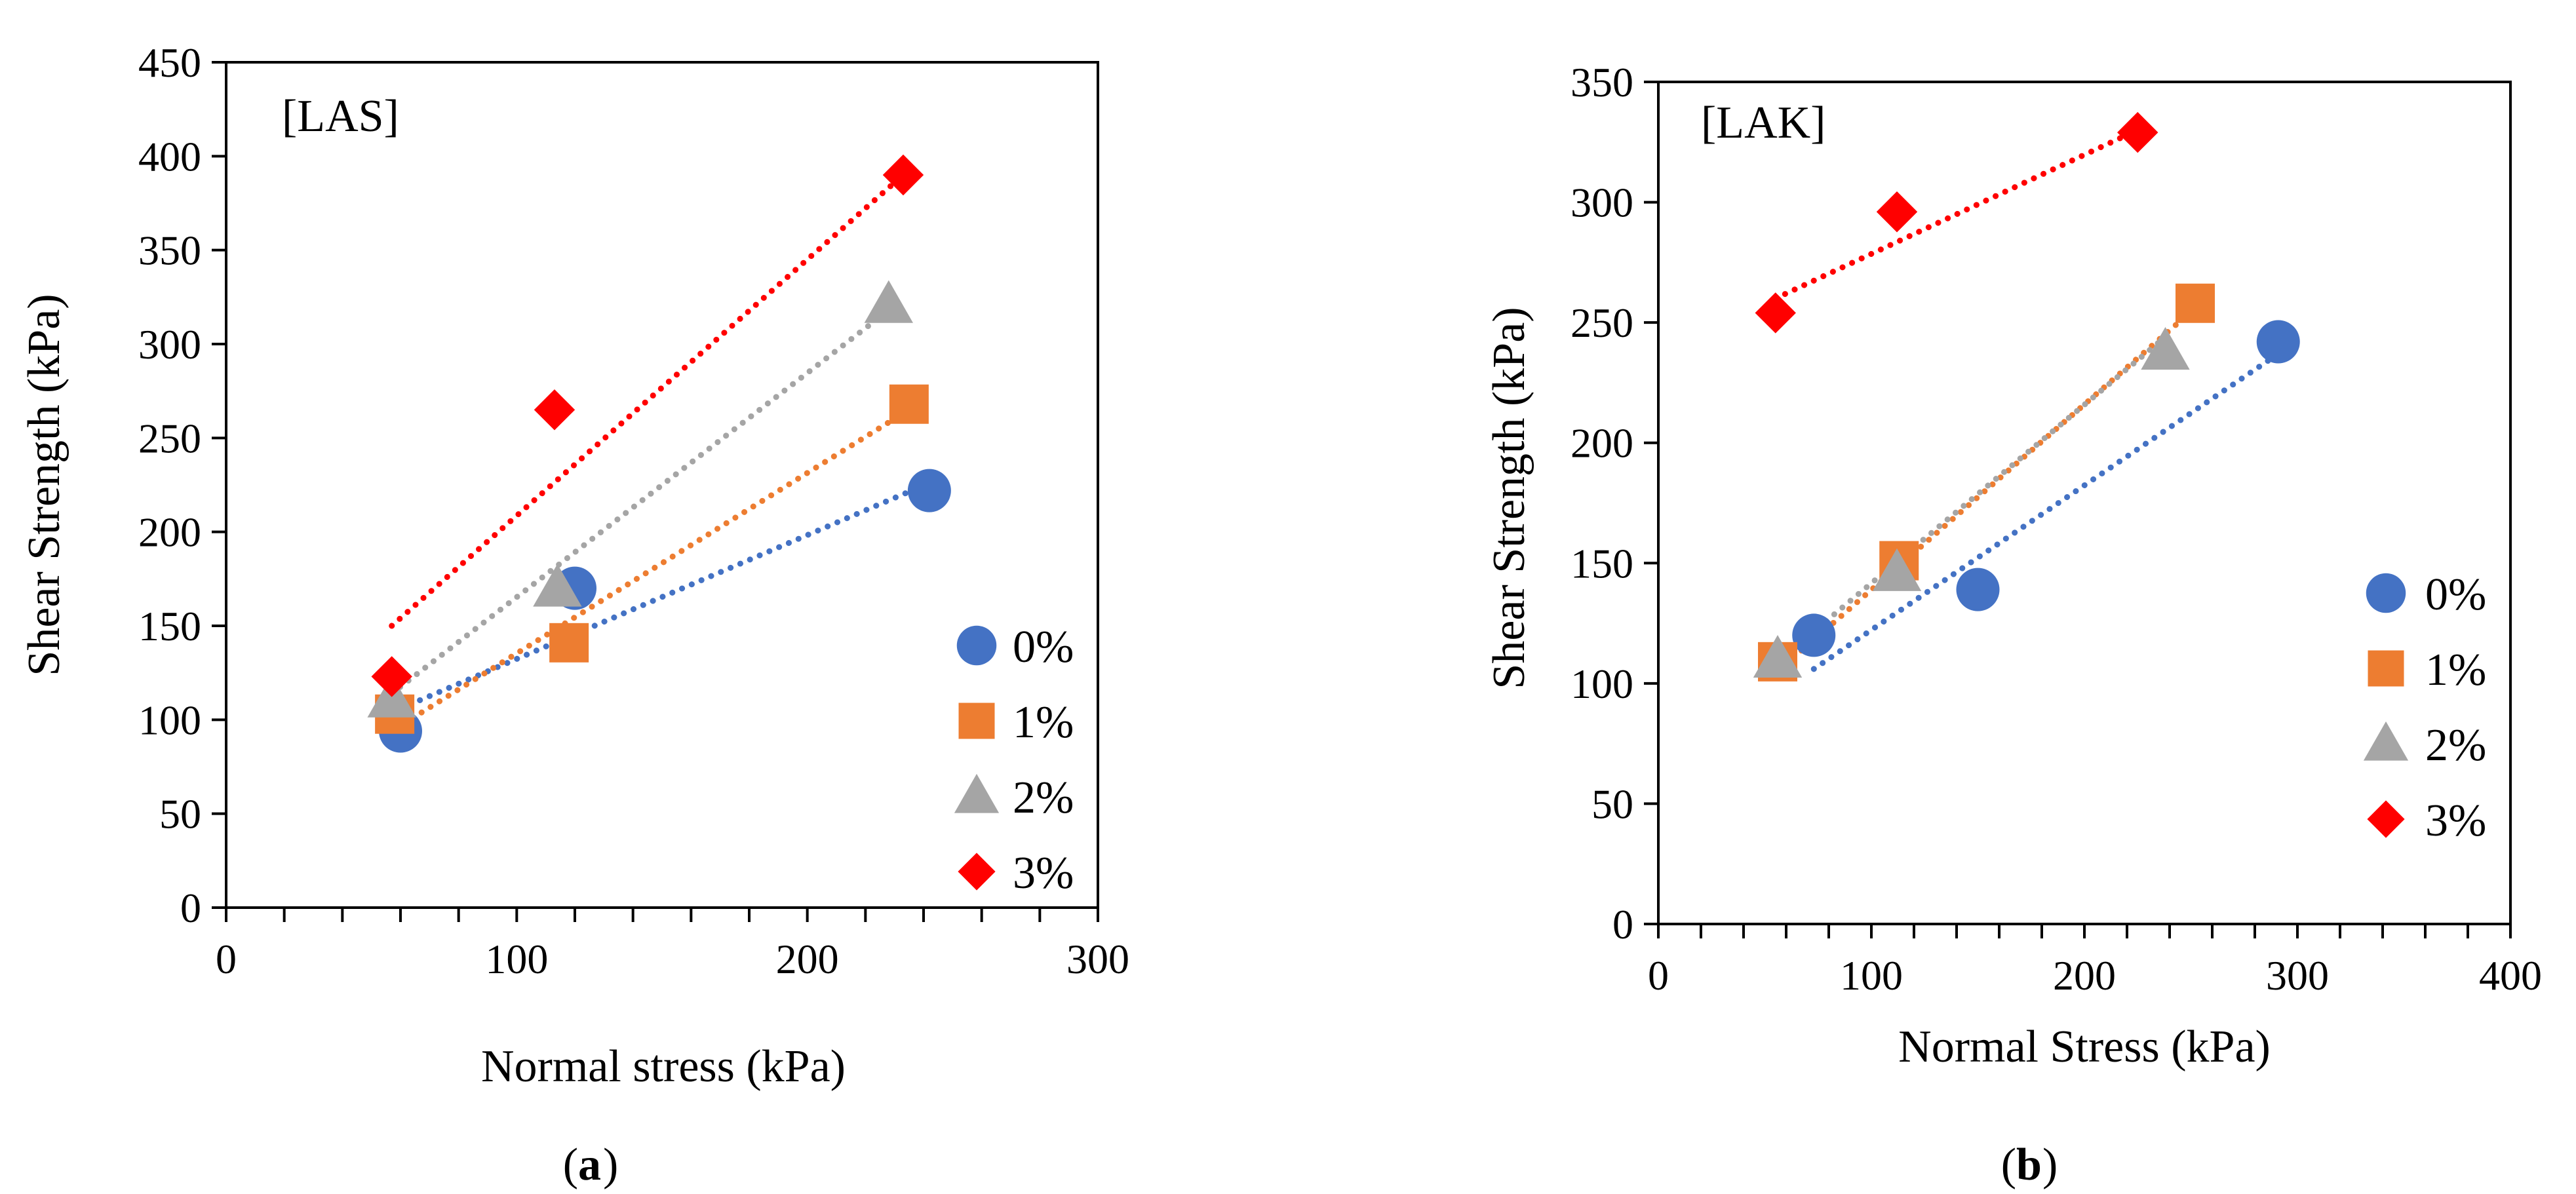 This screenshot has width=2576, height=1194. I want to click on pa-trendline-2pct, so click(640, 502).